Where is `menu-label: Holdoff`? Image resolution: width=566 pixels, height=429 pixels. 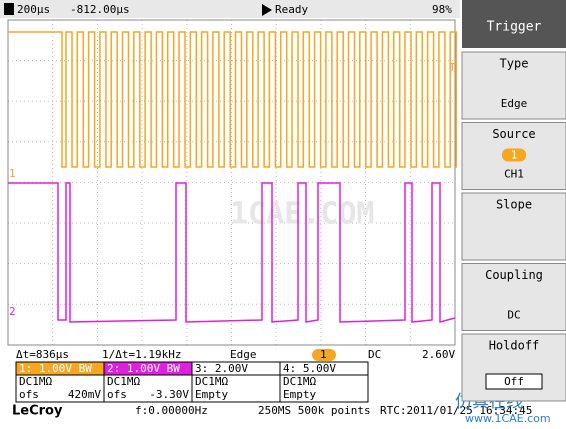
menu-label: Holdoff is located at coordinates (514, 346).